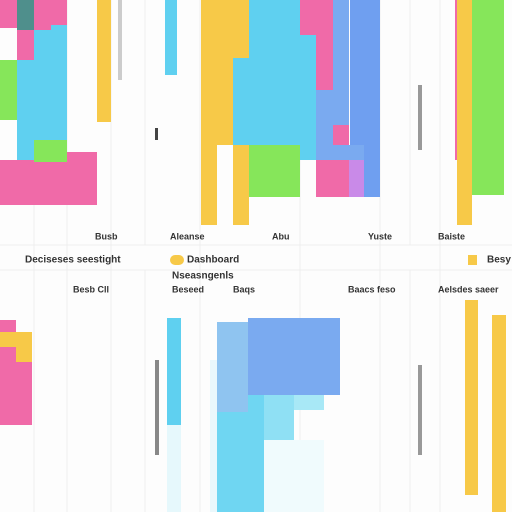 Image resolution: width=512 pixels, height=512 pixels. Describe the element at coordinates (281, 236) in the screenshot. I see `panel-label: Abu` at that location.